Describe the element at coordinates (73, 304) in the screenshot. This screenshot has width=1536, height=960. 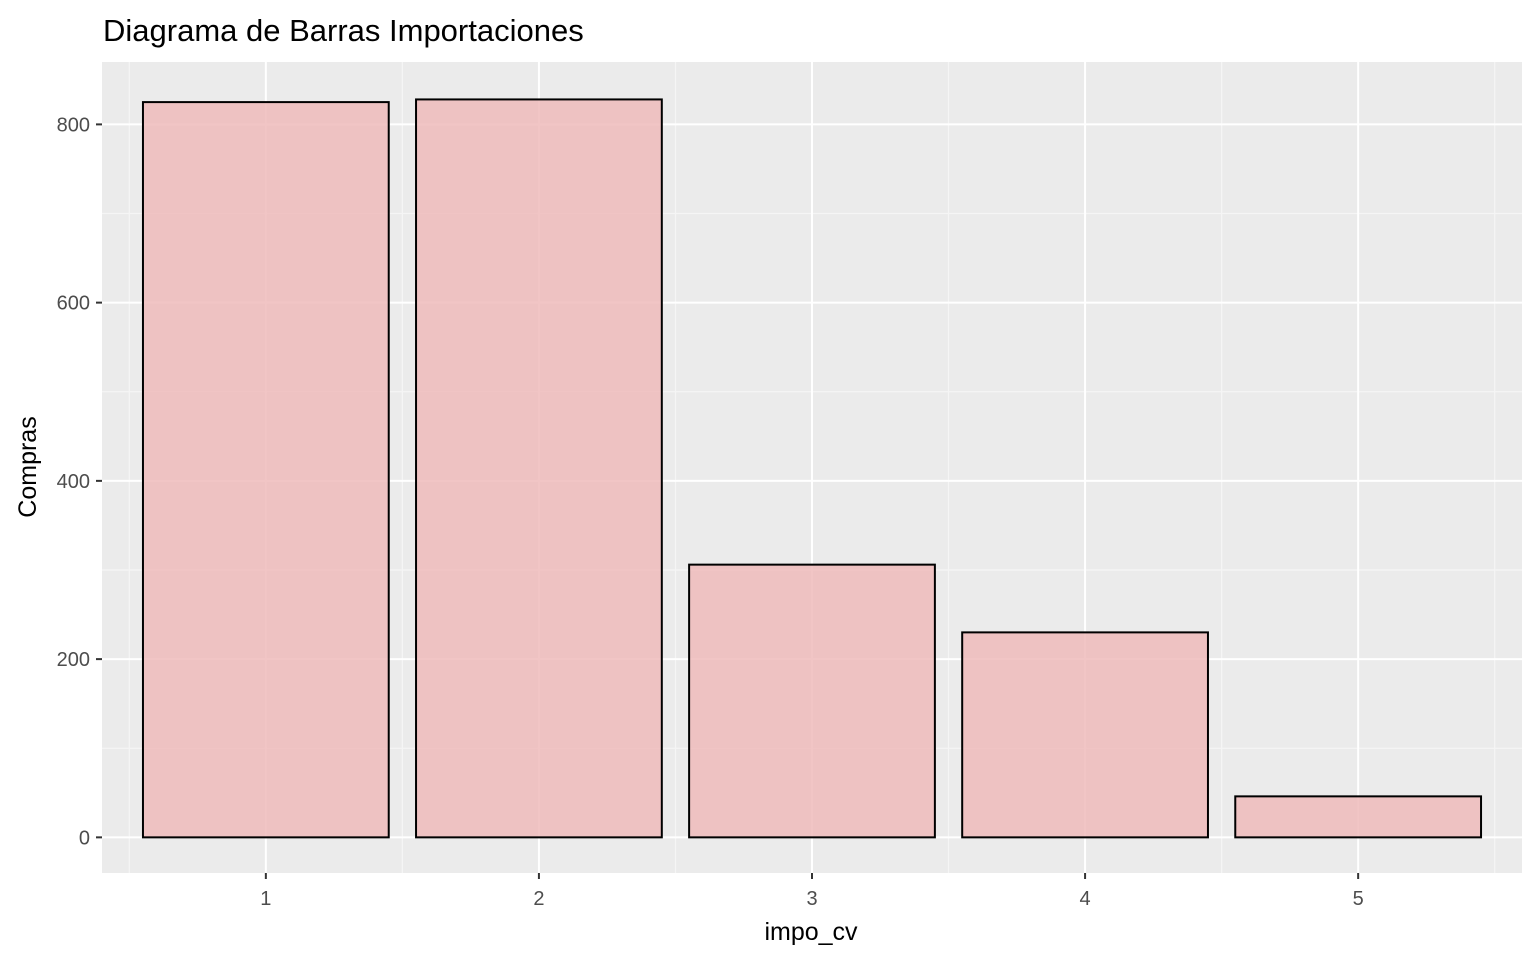
I see `y-tick-label: 600` at that location.